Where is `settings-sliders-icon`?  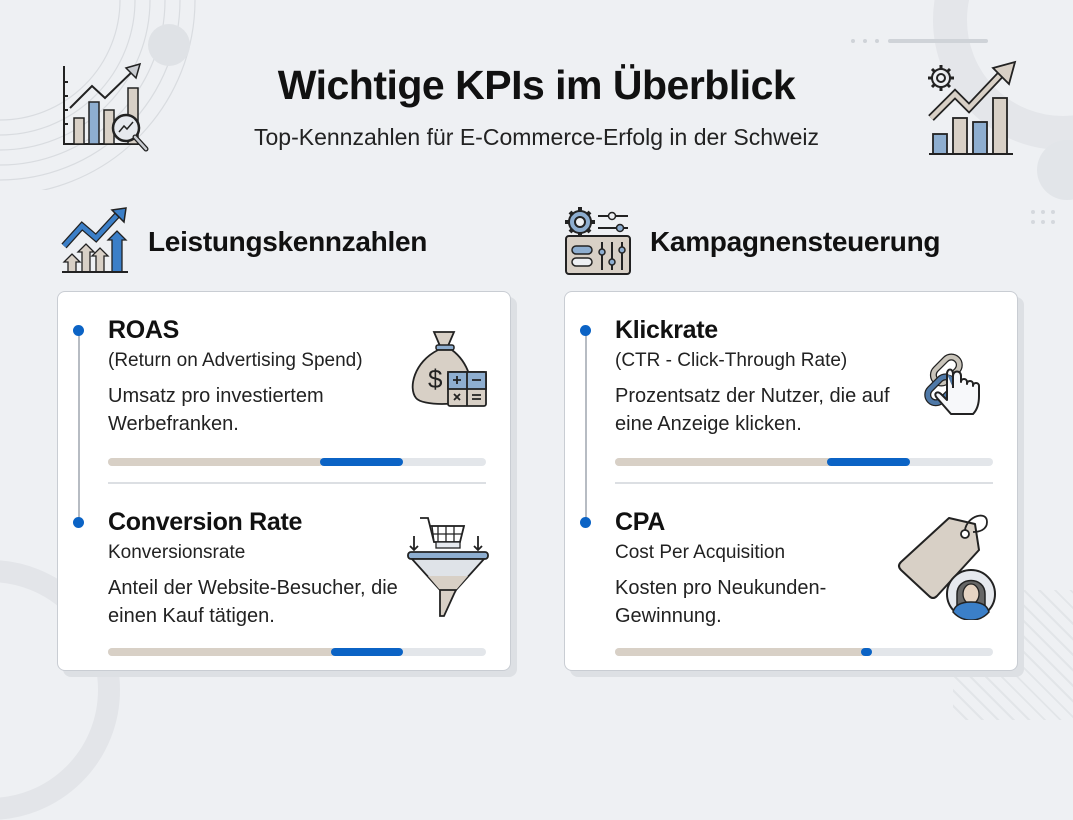
settings-sliders-icon is located at coordinates (598, 241).